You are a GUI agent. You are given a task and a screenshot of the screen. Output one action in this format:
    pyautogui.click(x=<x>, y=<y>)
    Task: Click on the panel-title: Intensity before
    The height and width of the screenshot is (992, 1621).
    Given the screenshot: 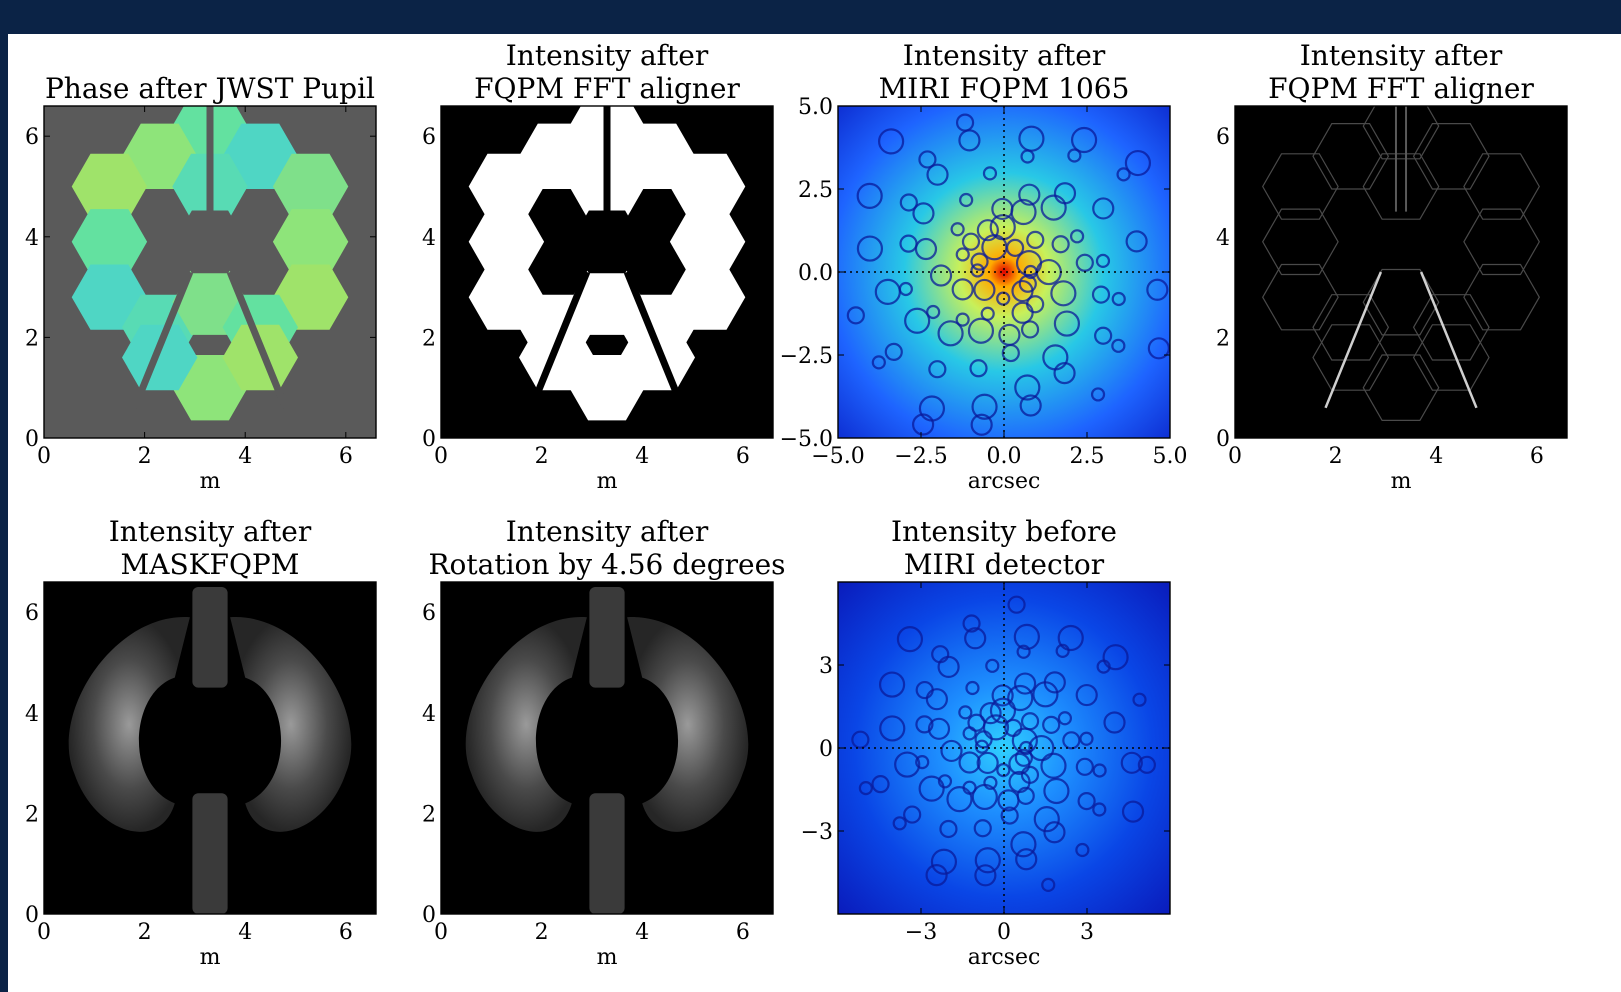 What is the action you would take?
    pyautogui.click(x=1004, y=531)
    